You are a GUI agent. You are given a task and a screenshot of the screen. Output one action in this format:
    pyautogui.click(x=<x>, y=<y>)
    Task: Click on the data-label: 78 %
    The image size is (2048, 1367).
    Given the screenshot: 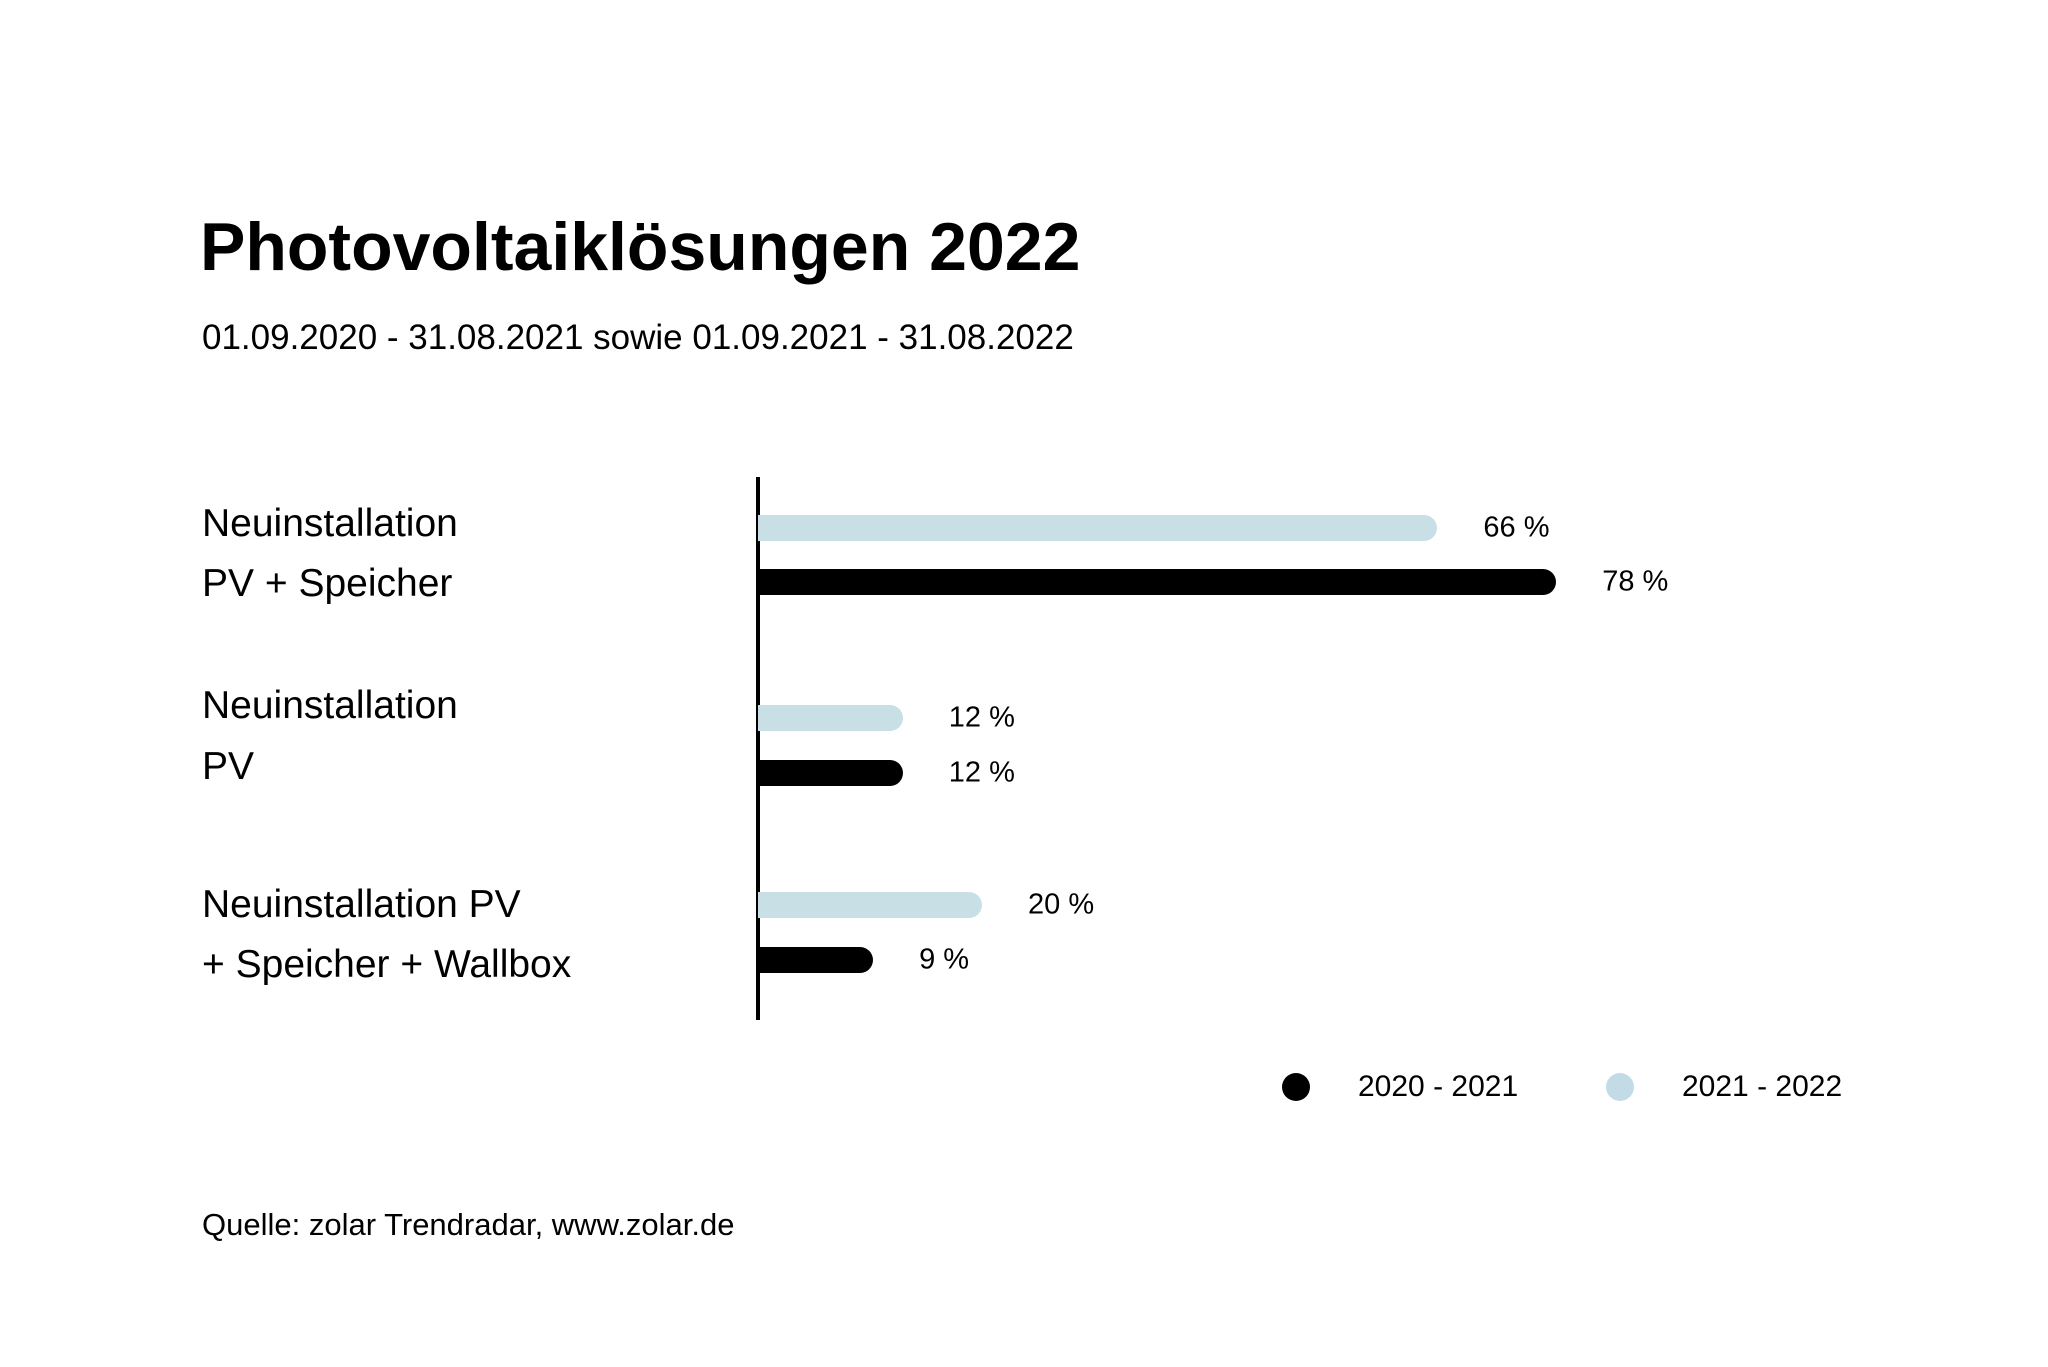 What is the action you would take?
    pyautogui.click(x=1635, y=581)
    